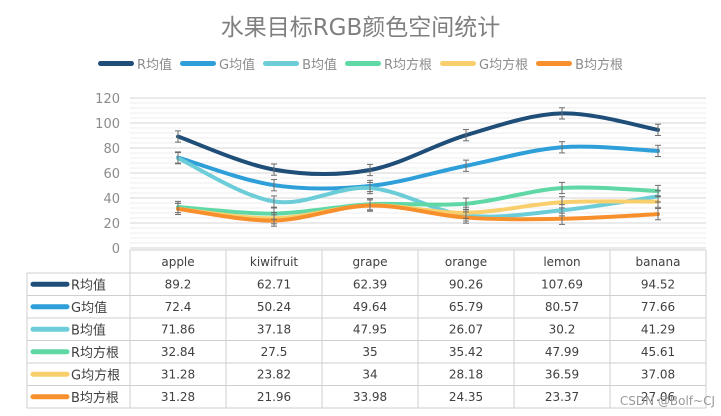 Image resolution: width=721 pixels, height=416 pixels. Describe the element at coordinates (504, 65) in the screenshot. I see `legend-label: G均方根` at that location.